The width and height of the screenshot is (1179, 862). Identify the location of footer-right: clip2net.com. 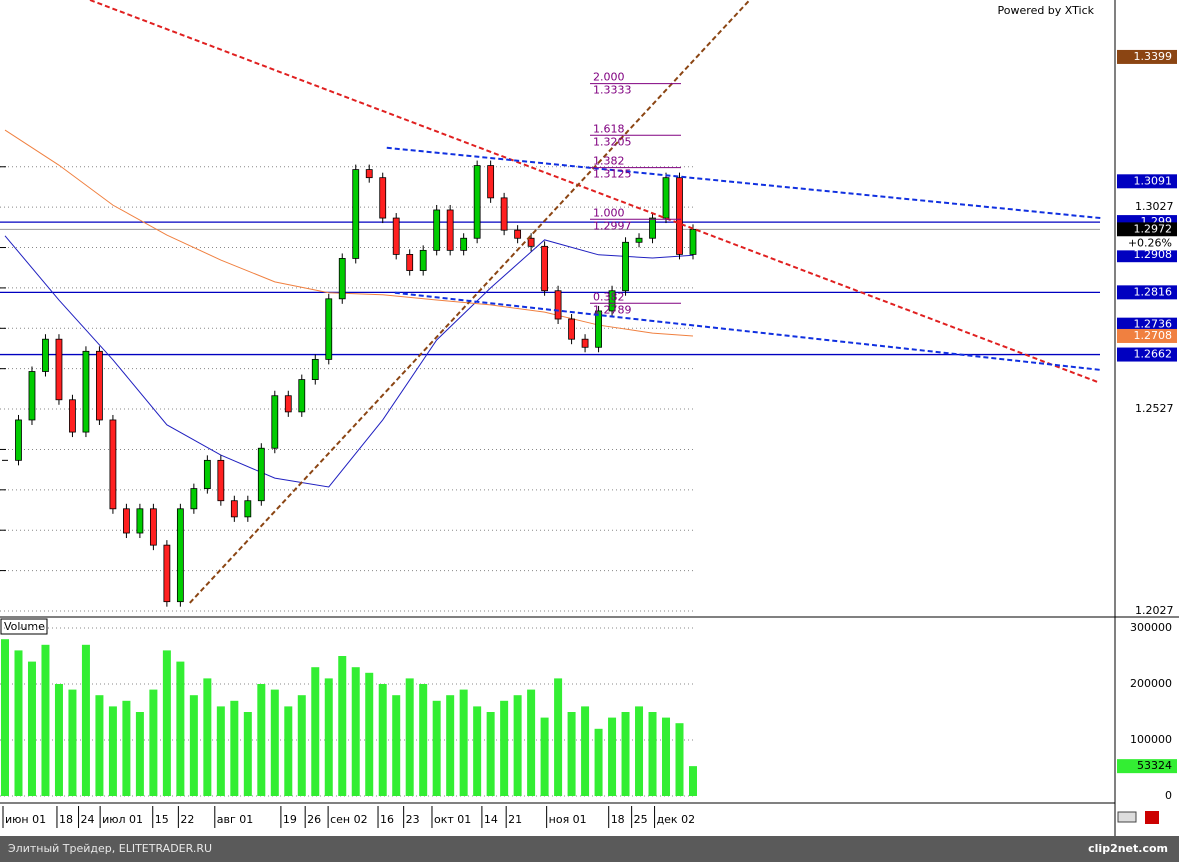
(1128, 848).